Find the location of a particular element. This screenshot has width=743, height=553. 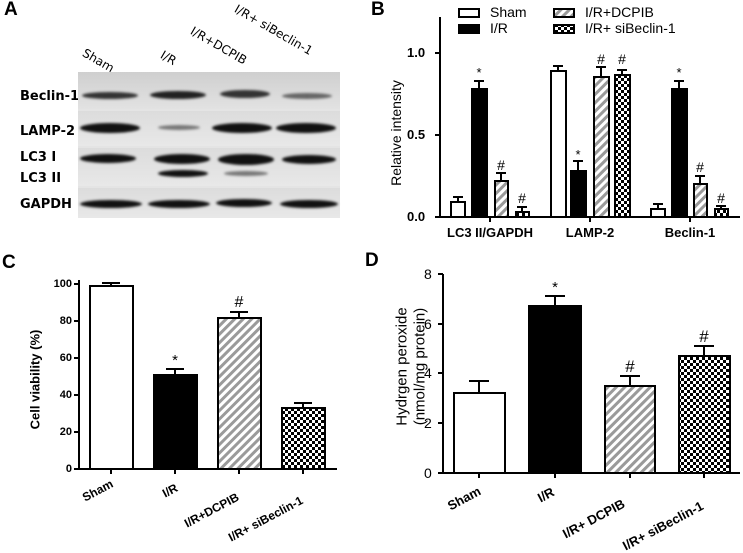

blot-strip-beclin1 is located at coordinates (209, 90).